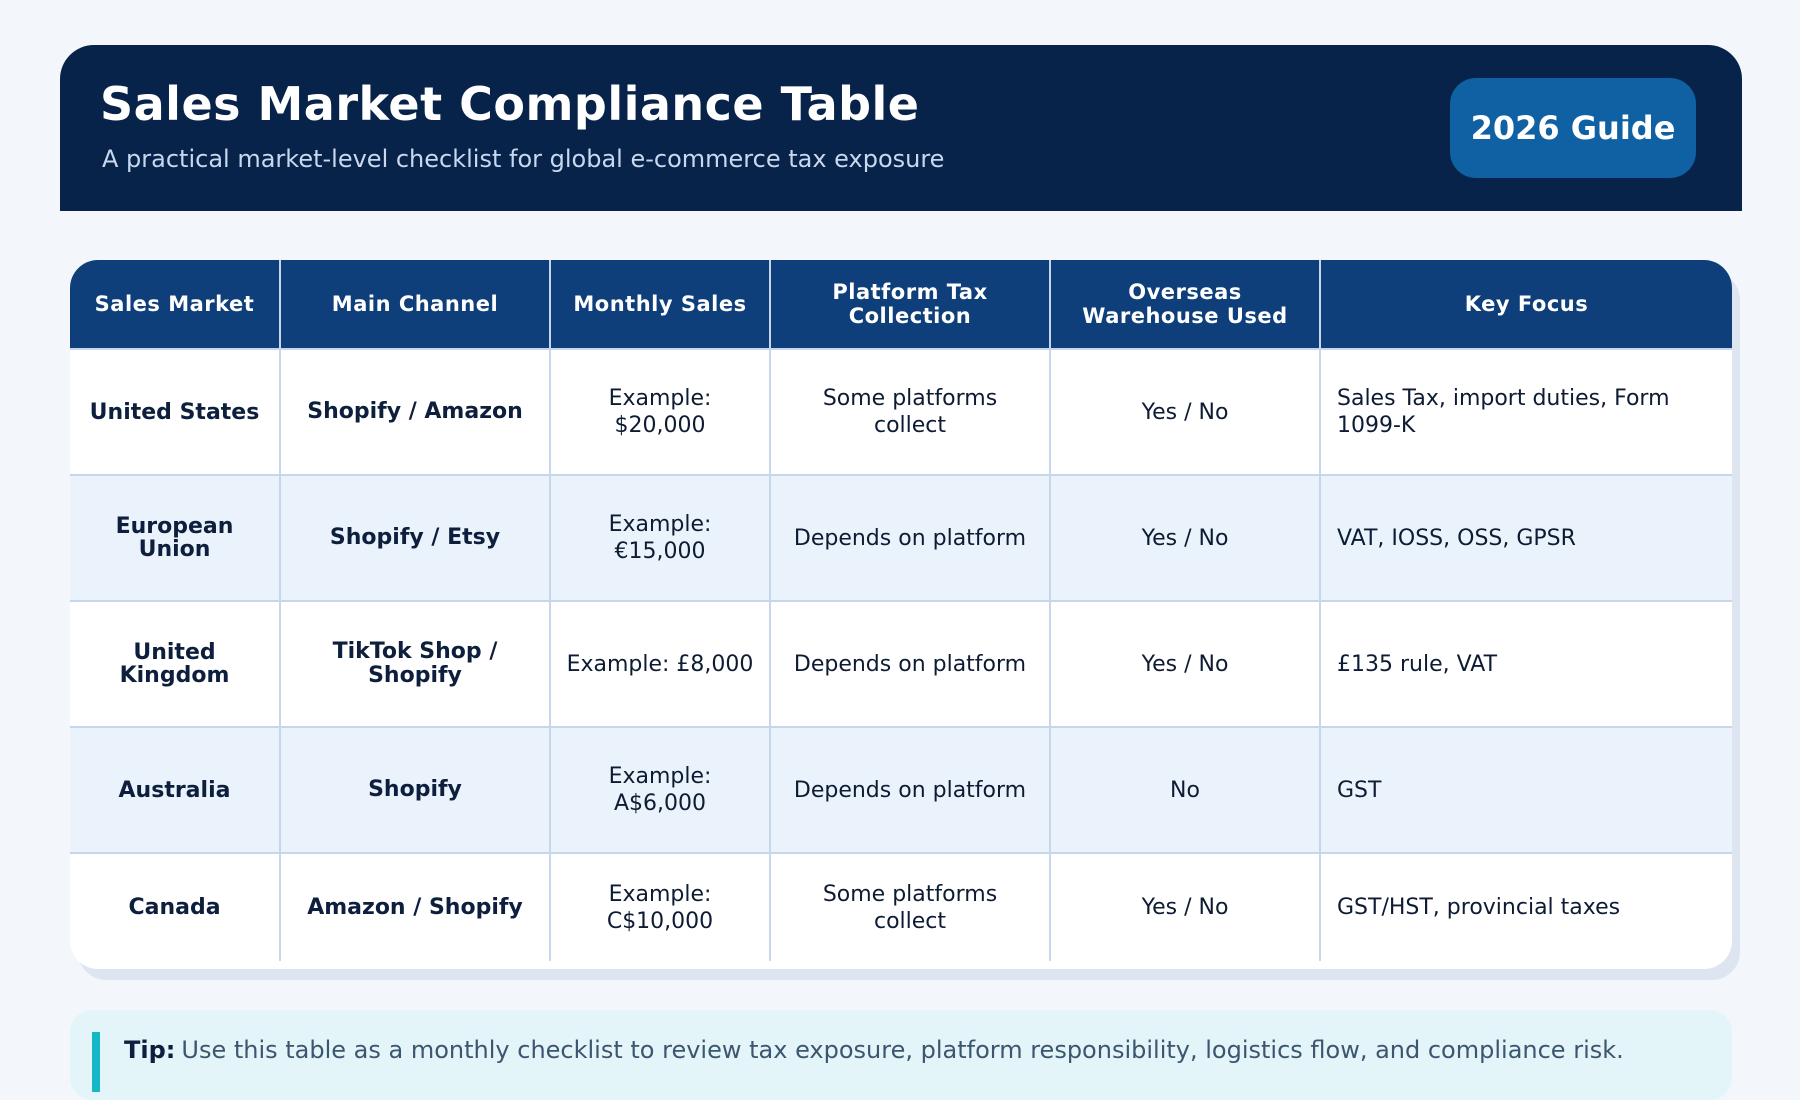 The height and width of the screenshot is (1100, 1800). Describe the element at coordinates (1525, 789) in the screenshot. I see `cell-focus: GST` at that location.